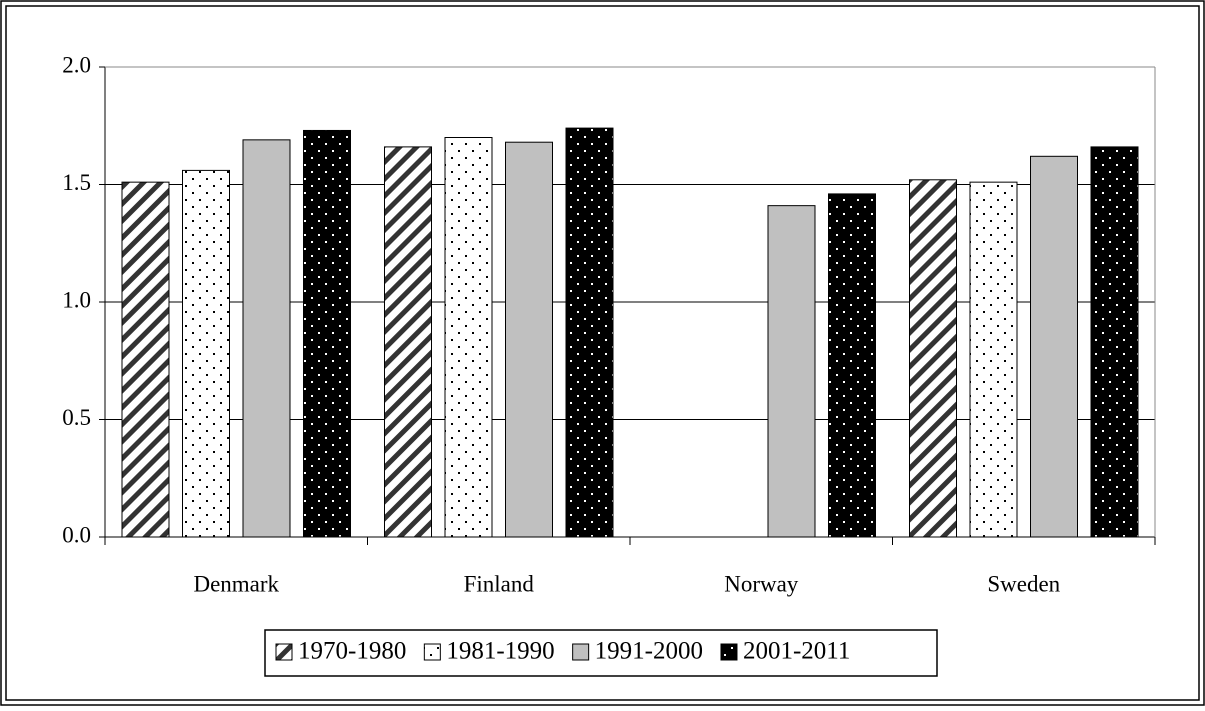  I want to click on y-tick-label: 2.0, so click(76, 64).